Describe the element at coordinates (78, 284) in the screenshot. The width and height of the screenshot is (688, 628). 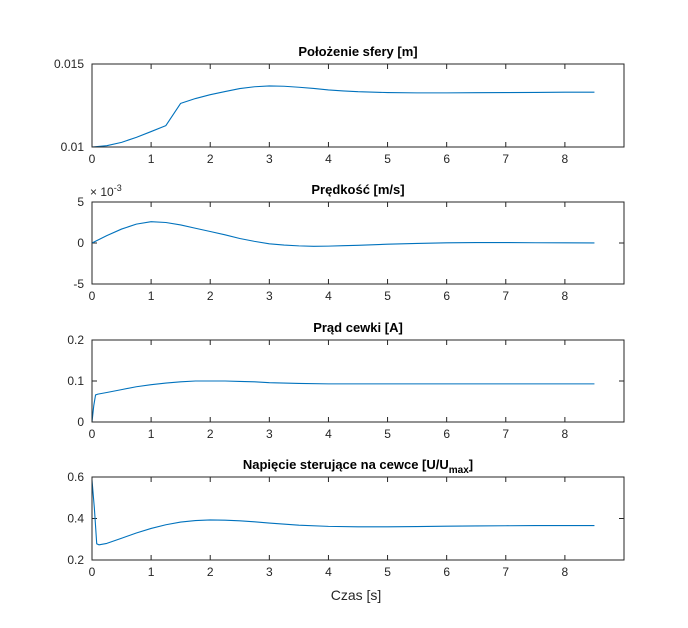
I see `y-tick-label: -5` at that location.